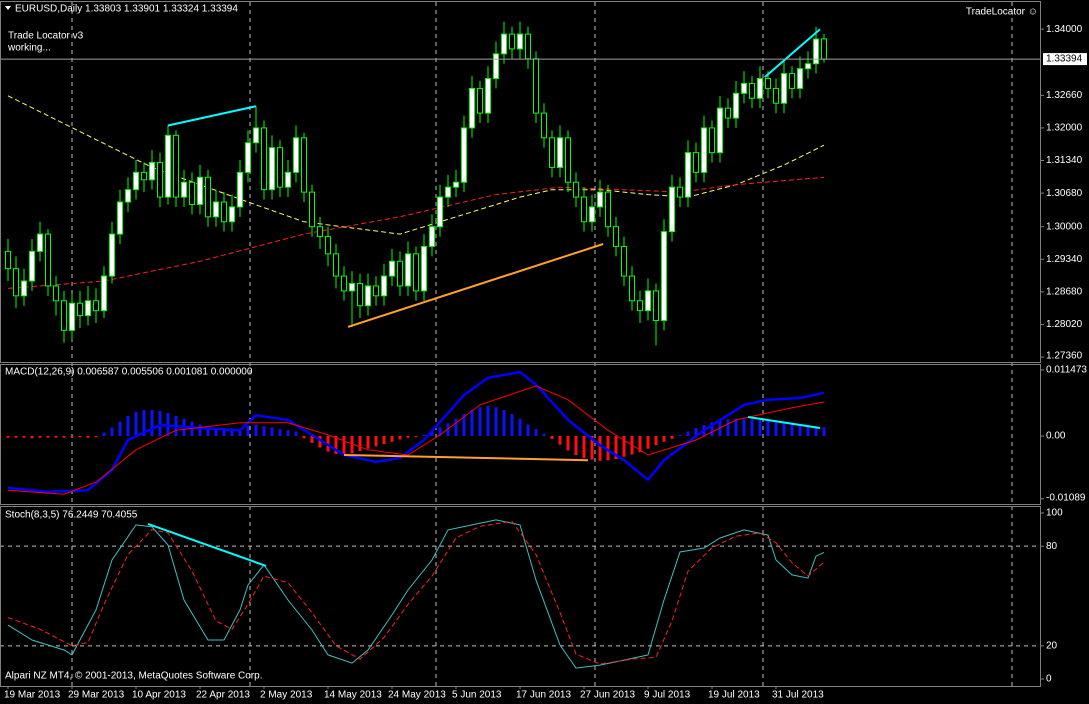 This screenshot has width=1089, height=704. I want to click on bid-label-box, so click(1065, 59).